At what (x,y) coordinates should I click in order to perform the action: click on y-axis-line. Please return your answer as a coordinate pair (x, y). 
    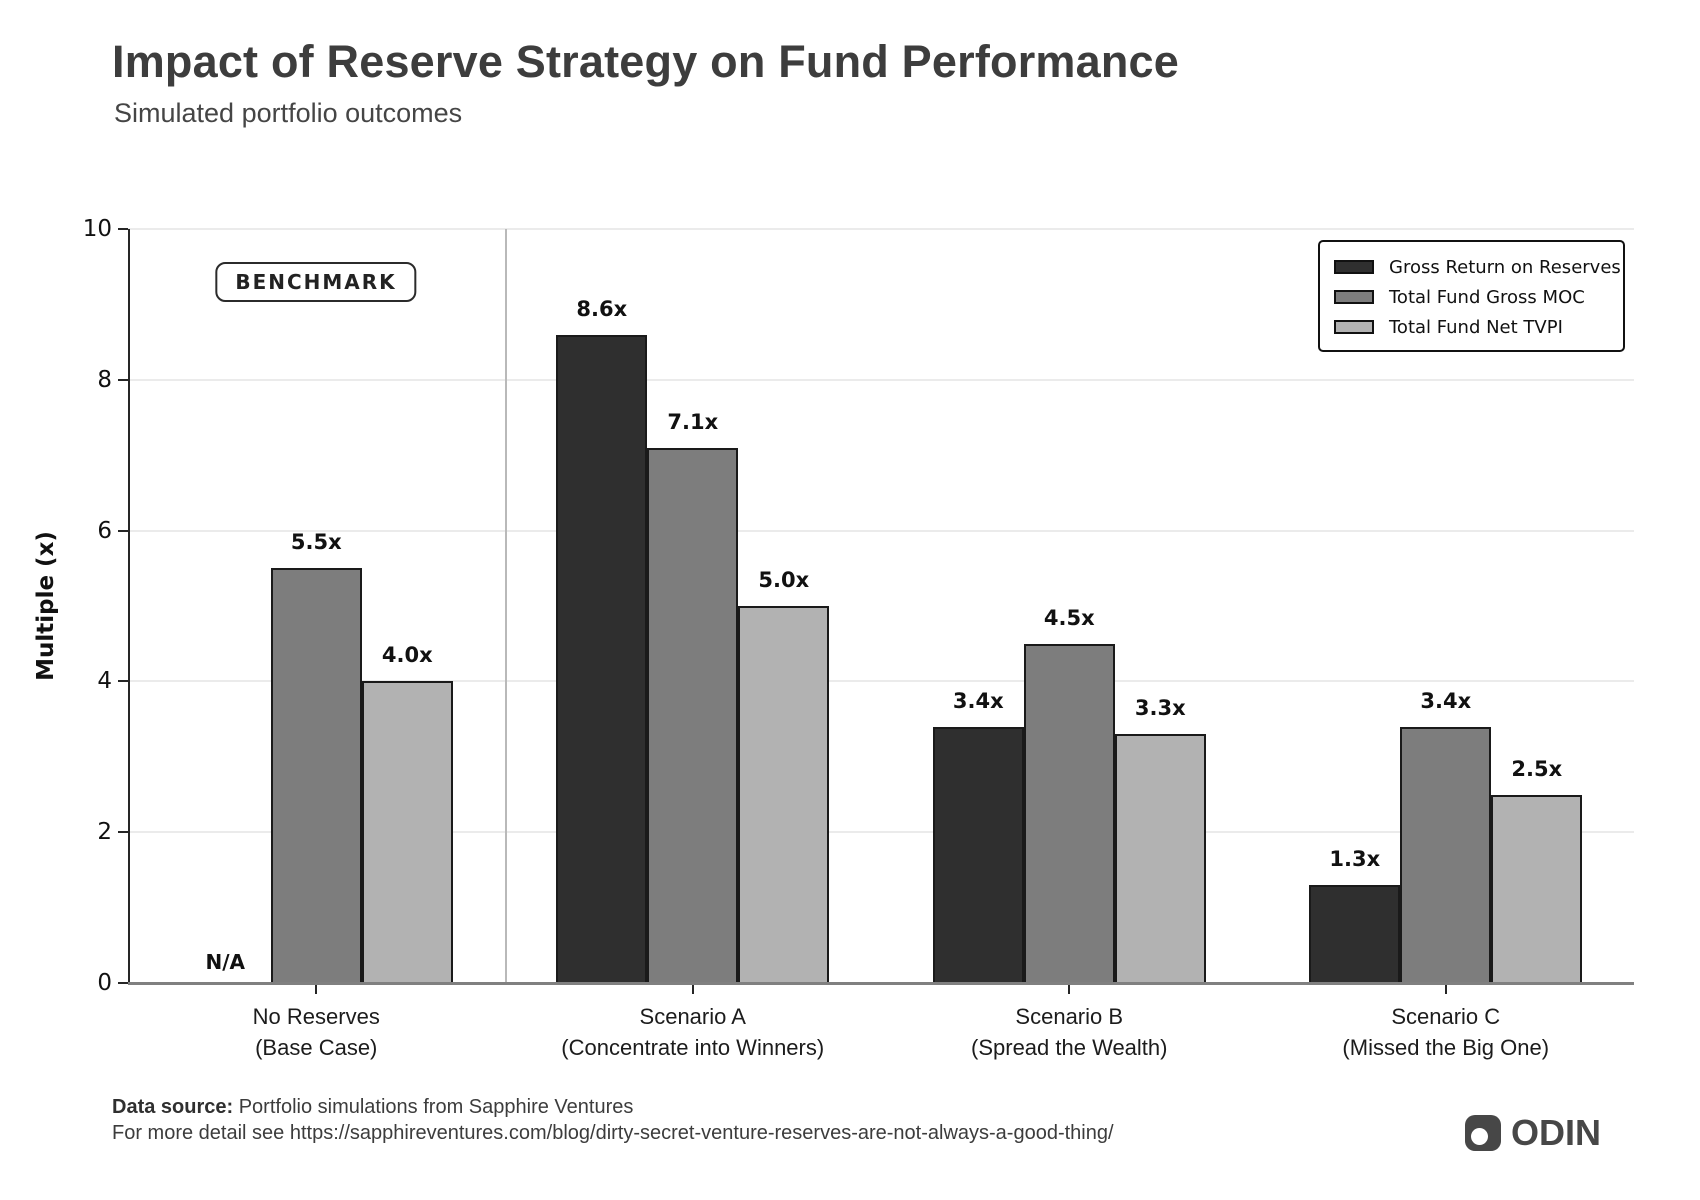
    Looking at the image, I should click on (129, 607).